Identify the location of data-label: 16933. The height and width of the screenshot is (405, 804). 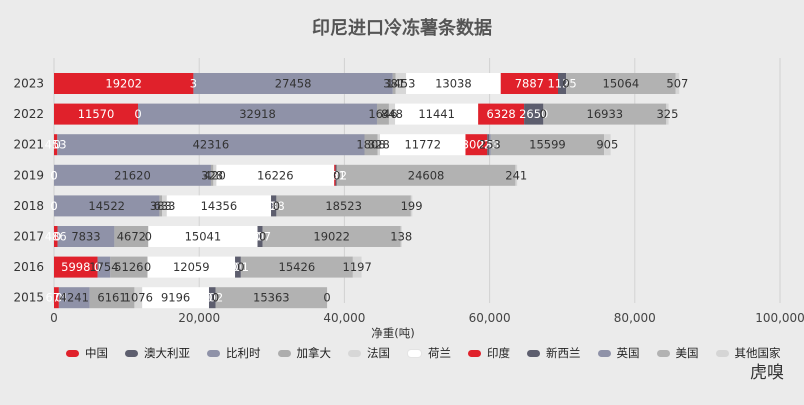
(605, 114).